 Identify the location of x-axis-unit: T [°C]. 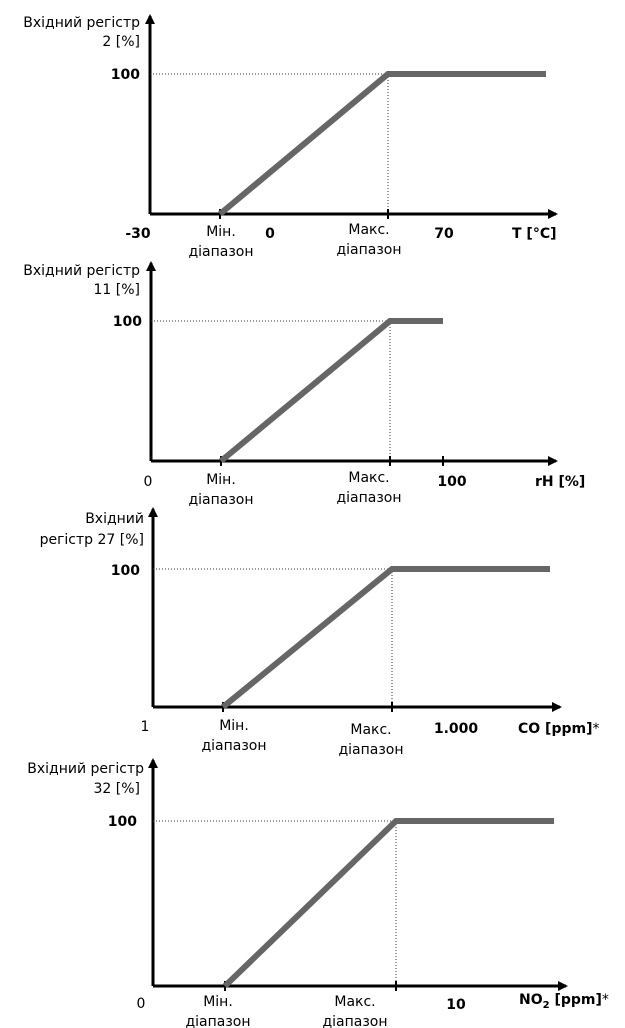
(534, 234).